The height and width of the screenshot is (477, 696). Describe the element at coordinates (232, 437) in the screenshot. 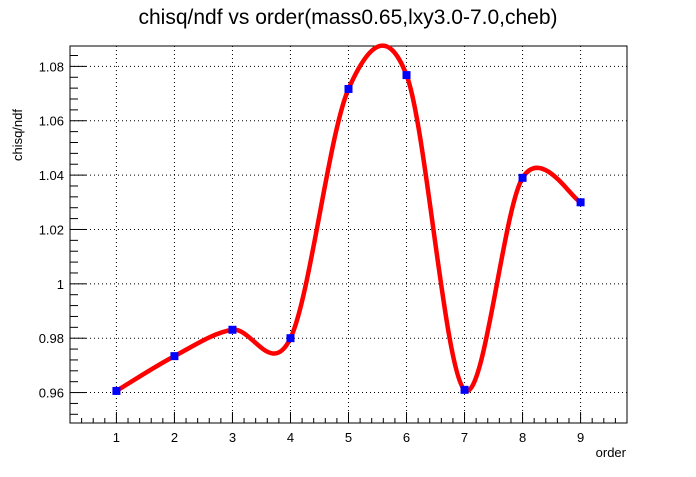

I see `x-tick-label: 3` at that location.